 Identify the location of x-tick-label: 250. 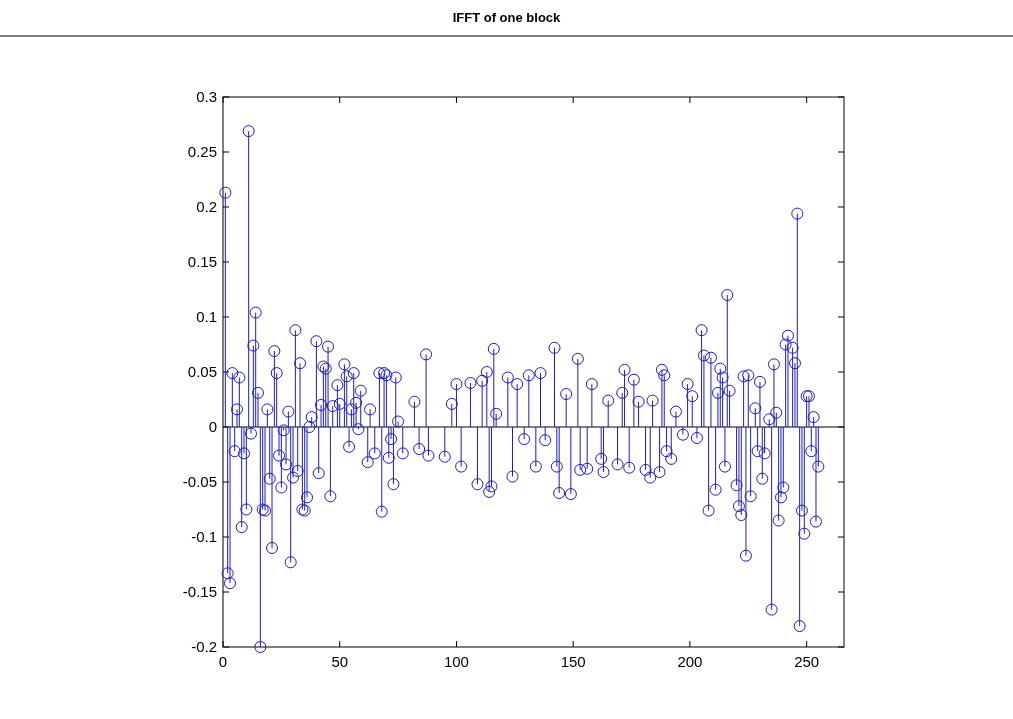
(807, 661).